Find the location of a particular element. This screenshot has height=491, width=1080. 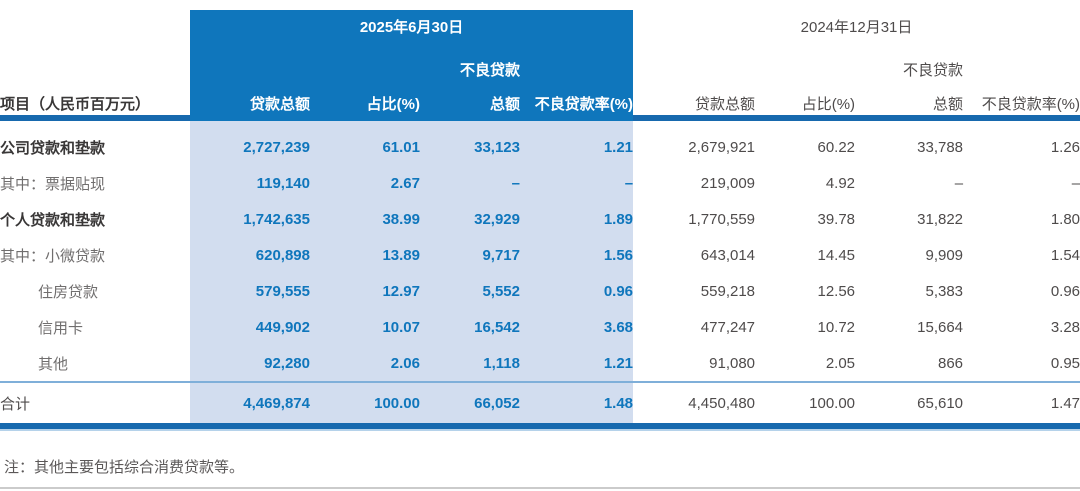

col-header-gross-loans-2025: 贷款总额 is located at coordinates (279, 104).